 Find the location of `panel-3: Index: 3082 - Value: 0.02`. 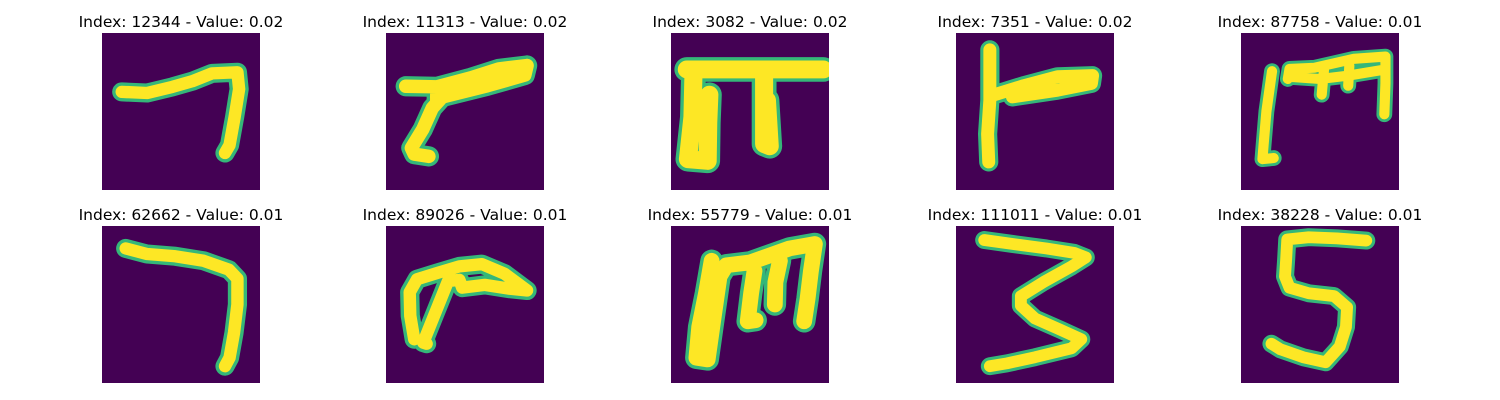

panel-3: Index: 3082 - Value: 0.02 is located at coordinates (750, 101).